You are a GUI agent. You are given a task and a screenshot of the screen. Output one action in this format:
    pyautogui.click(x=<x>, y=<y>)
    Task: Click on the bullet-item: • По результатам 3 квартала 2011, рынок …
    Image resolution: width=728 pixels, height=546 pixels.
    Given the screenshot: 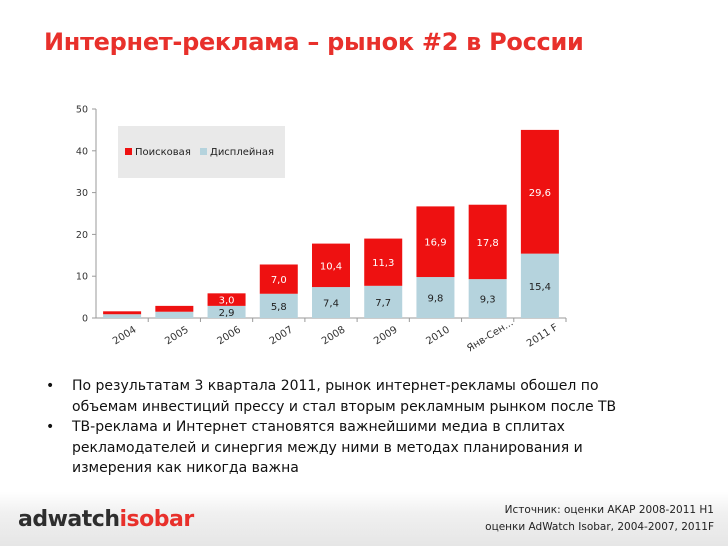 What is the action you would take?
    pyautogui.click(x=346, y=396)
    